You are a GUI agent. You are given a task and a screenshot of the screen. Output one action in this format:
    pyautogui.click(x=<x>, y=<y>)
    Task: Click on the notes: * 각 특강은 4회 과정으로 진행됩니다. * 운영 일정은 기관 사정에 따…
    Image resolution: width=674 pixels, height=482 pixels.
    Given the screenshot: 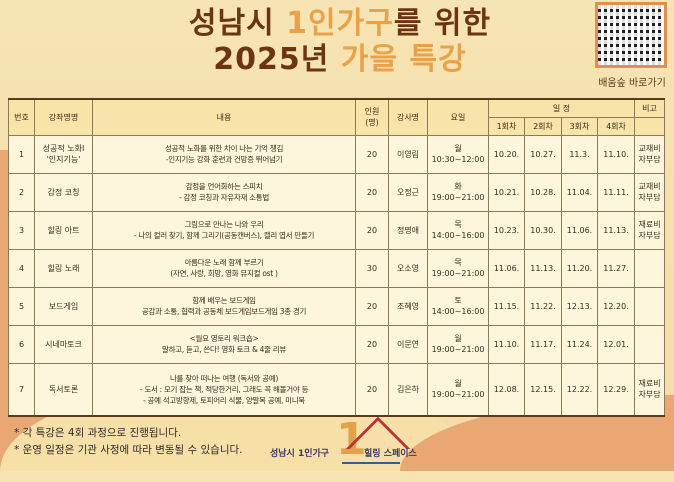 What is the action you would take?
    pyautogui.click(x=128, y=442)
    